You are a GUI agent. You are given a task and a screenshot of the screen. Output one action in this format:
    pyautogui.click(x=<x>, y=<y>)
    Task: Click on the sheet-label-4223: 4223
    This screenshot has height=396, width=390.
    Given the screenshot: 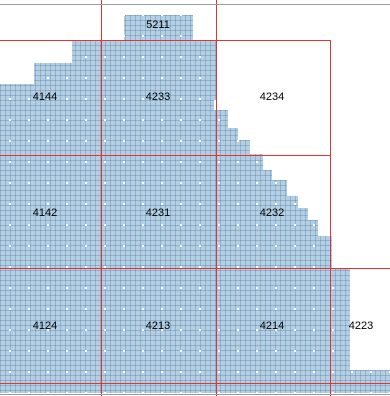 What is the action you would take?
    pyautogui.click(x=361, y=326)
    